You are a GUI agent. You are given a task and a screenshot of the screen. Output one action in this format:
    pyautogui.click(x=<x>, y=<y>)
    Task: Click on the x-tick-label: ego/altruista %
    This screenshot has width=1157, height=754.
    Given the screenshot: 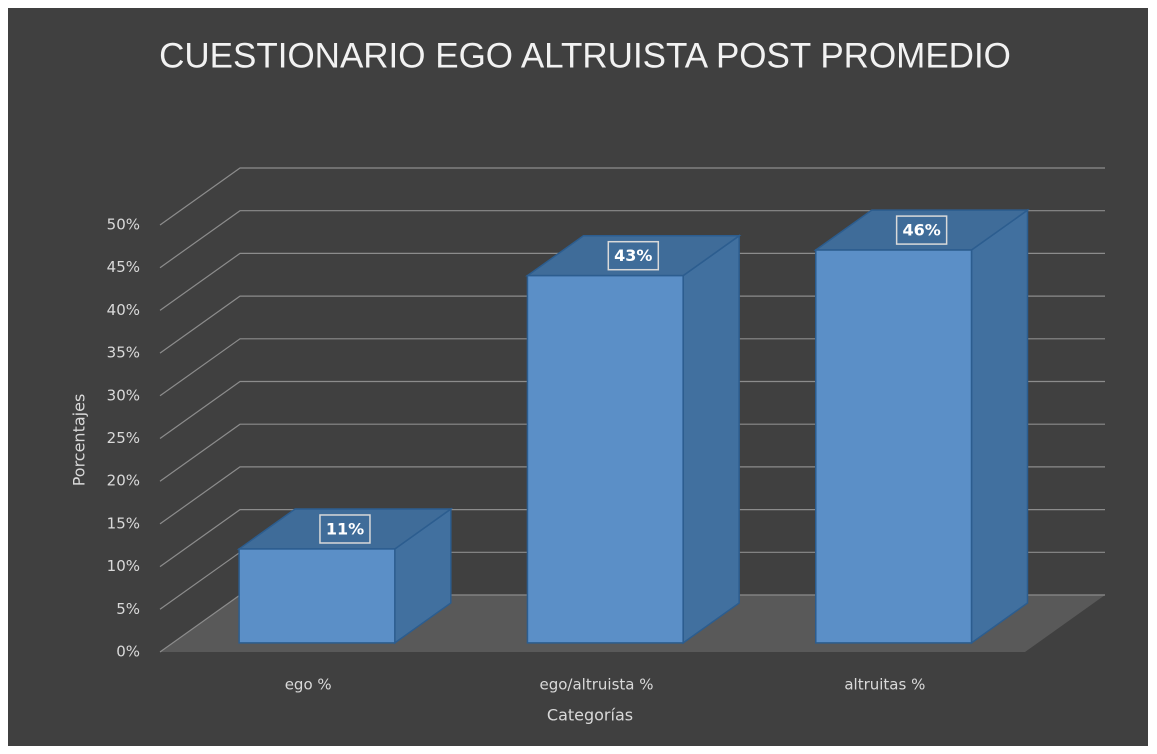 What is the action you would take?
    pyautogui.click(x=597, y=685)
    